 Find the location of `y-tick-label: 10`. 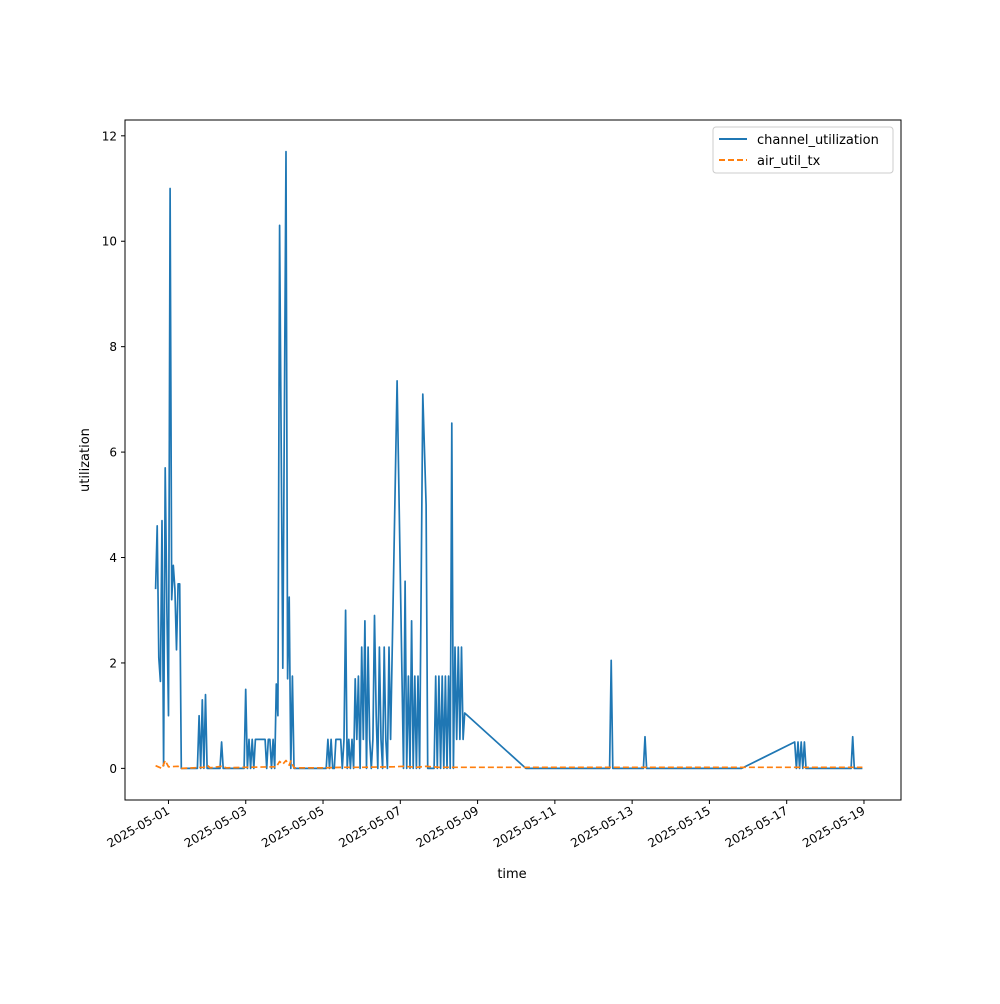

y-tick-label: 10 is located at coordinates (109, 242).